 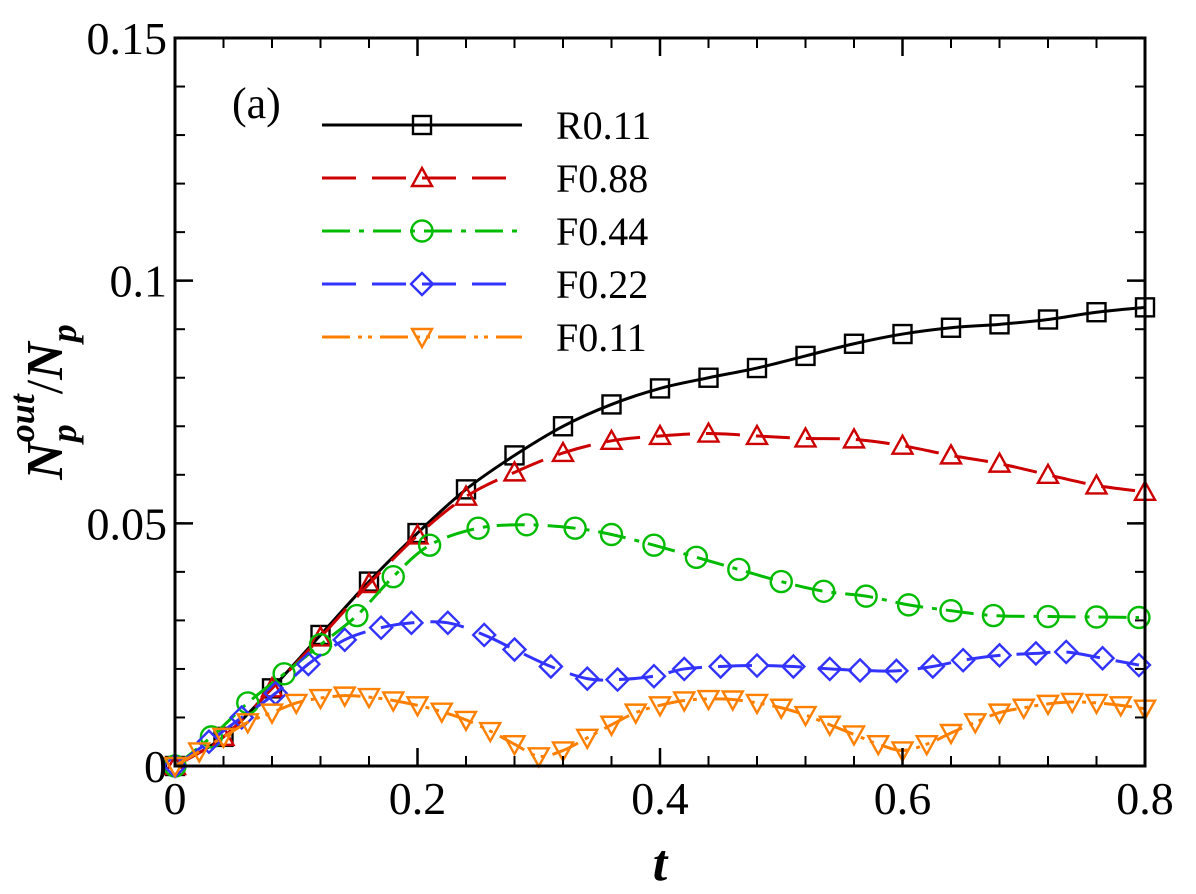 I want to click on data-point-F0.88-19, so click(x=1096, y=484).